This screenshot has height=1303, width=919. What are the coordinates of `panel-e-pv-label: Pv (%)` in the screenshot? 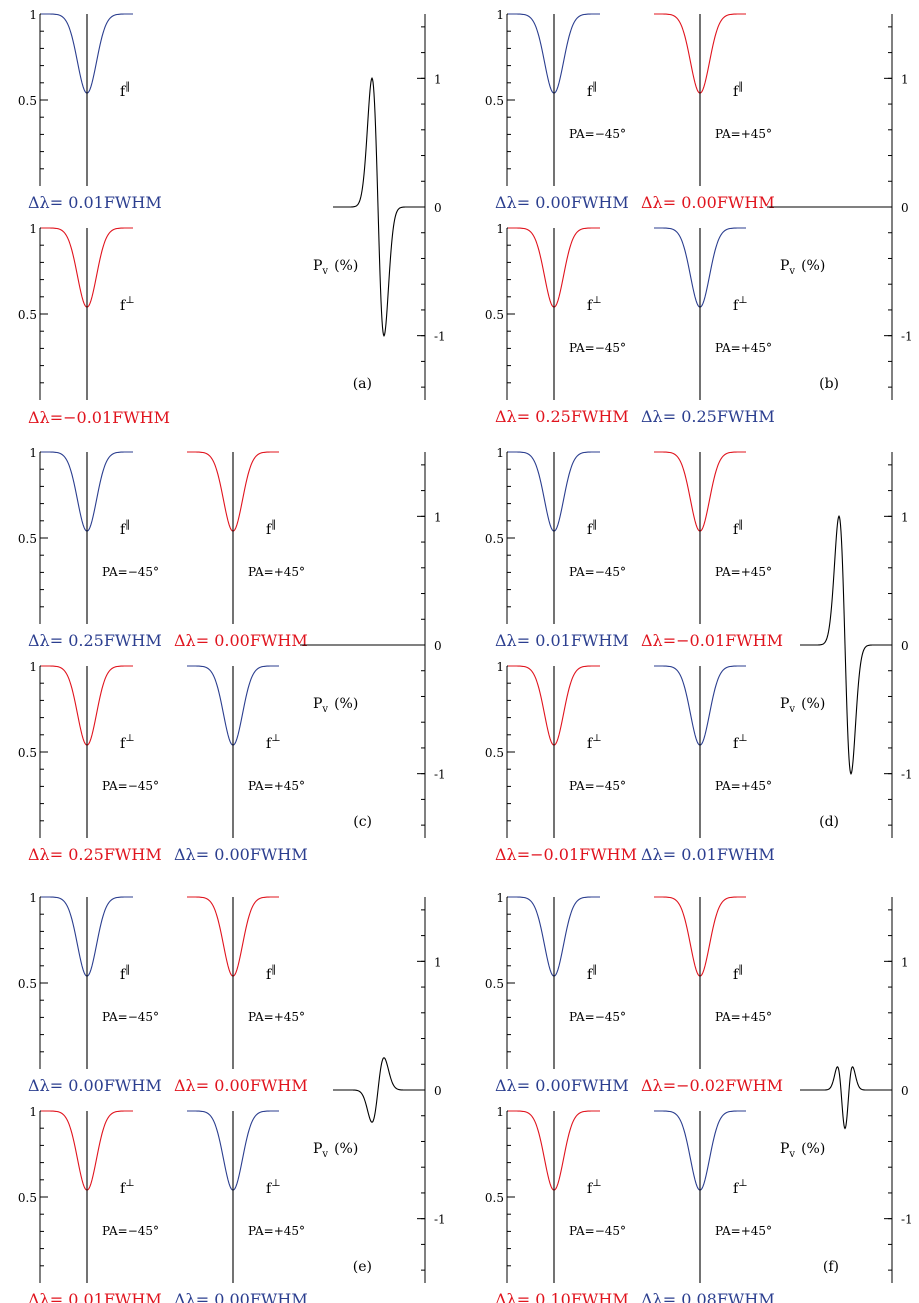 It's located at (335, 1150).